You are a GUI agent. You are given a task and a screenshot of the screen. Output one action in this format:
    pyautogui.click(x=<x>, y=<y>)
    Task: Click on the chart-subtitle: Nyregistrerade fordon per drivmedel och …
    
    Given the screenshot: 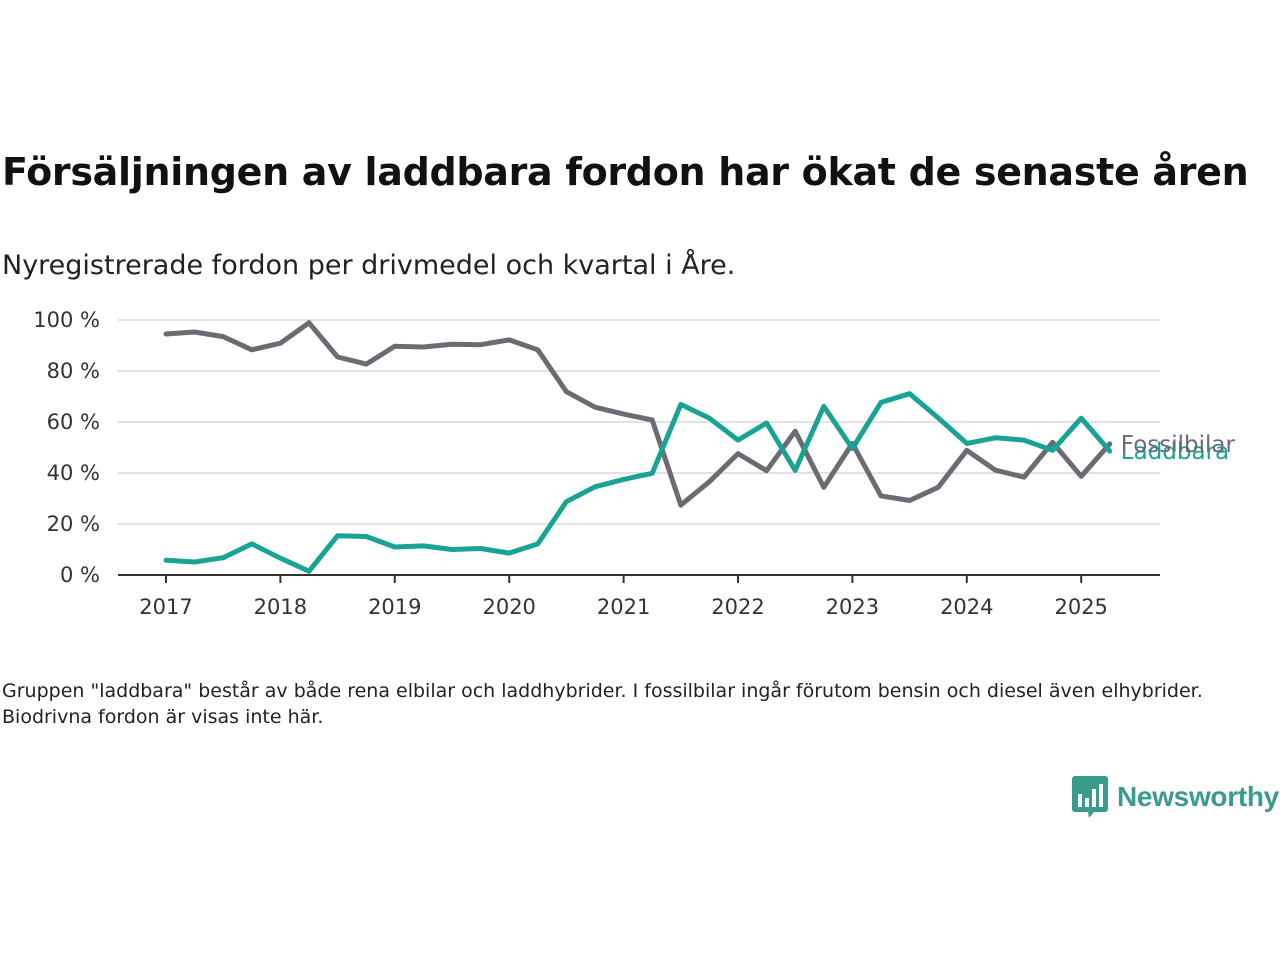 What is the action you would take?
    pyautogui.click(x=369, y=265)
    